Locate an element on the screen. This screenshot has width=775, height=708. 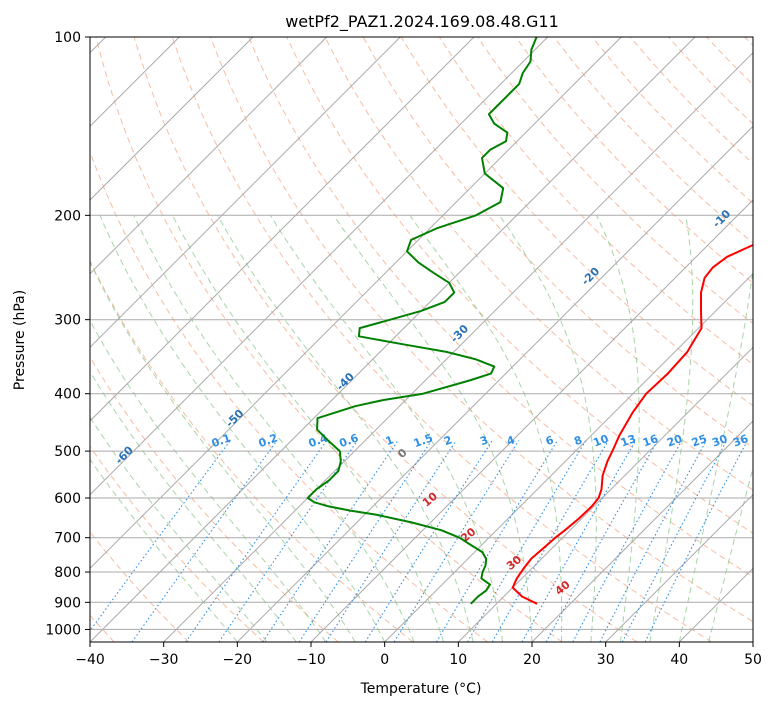
chart-title: wetPf2_PAZ1.2024.169.08.48.G11 is located at coordinates (422, 22).